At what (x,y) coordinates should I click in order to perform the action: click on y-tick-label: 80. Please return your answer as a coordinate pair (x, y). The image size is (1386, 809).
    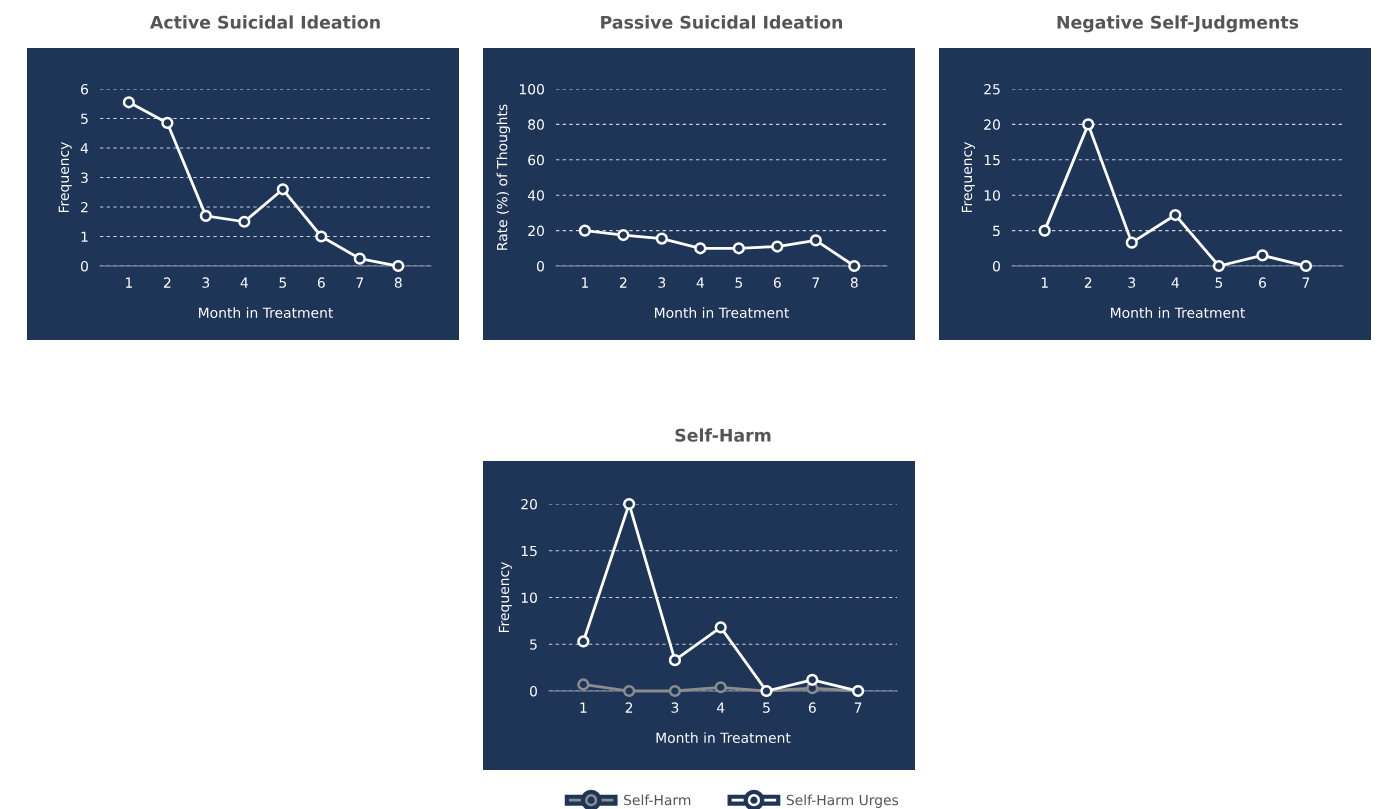
    Looking at the image, I should click on (536, 124).